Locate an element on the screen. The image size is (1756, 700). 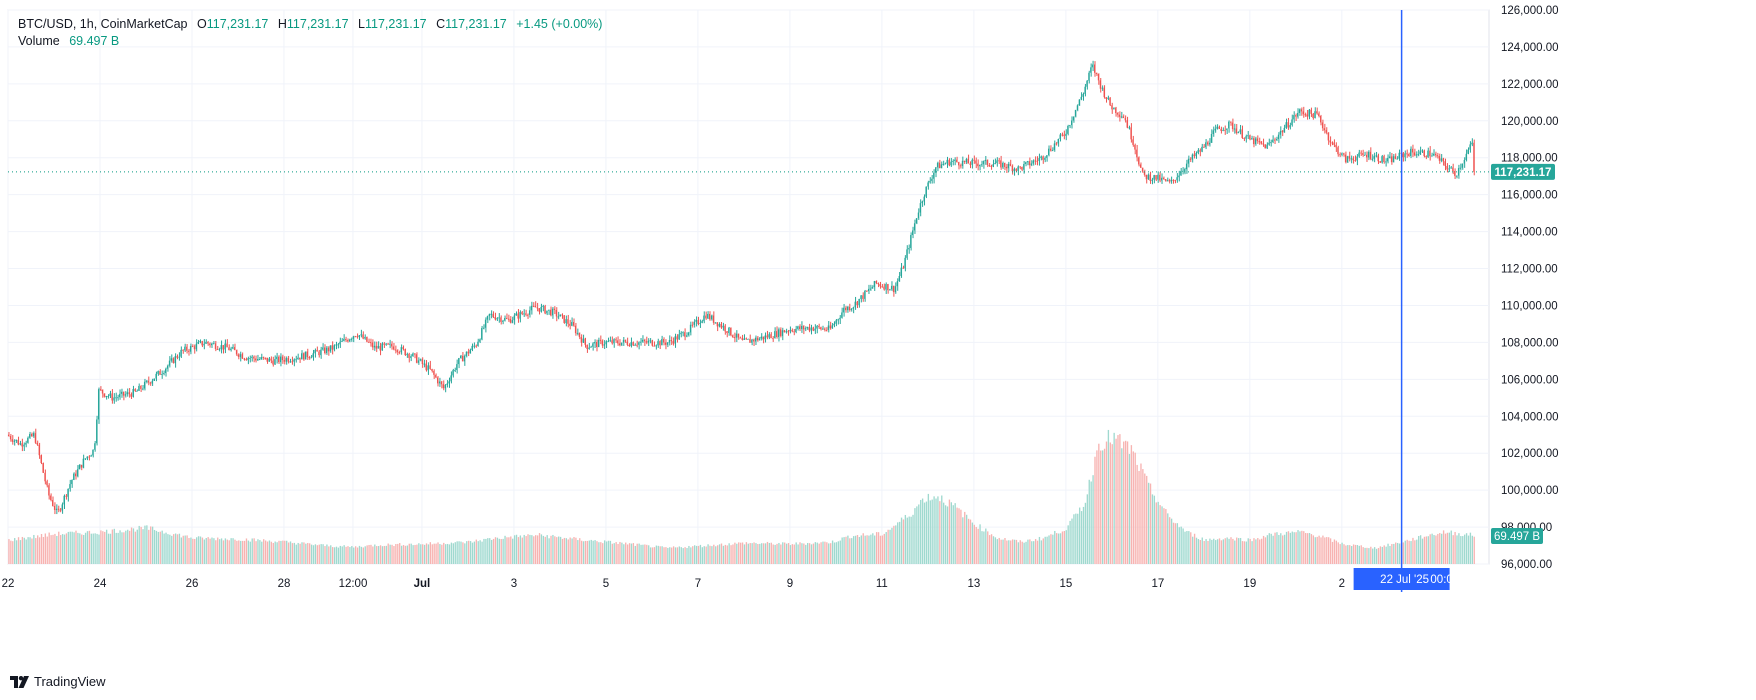
x-tick-label: 11 is located at coordinates (882, 584).